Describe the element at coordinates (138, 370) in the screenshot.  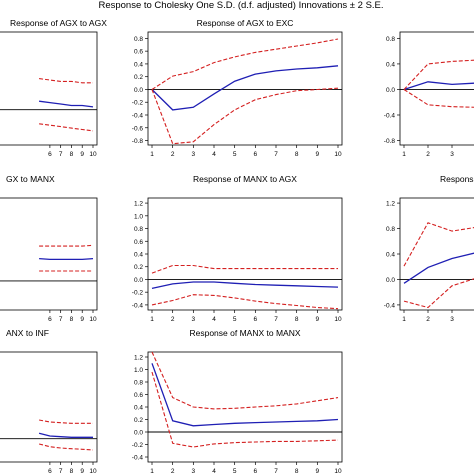
I see `y-tick-label: 1.0` at that location.